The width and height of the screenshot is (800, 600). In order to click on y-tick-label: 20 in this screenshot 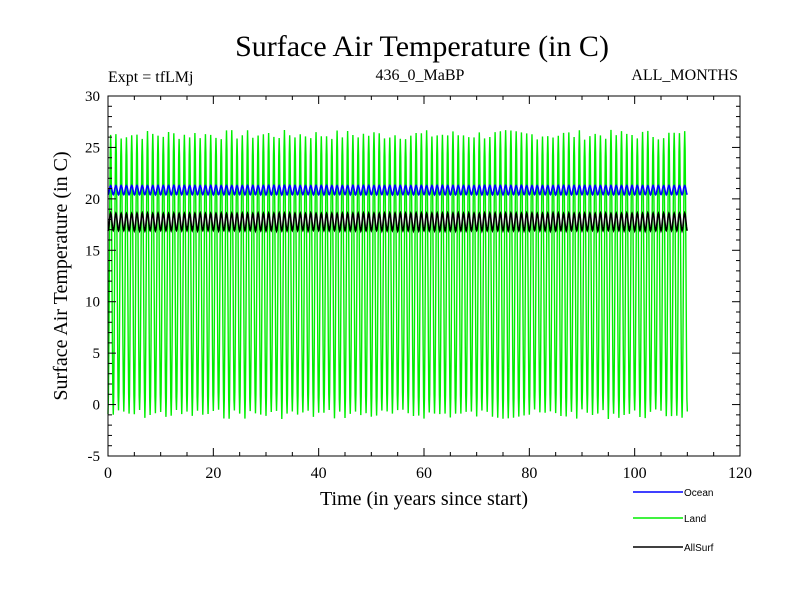, I will do `click(92, 200)`.